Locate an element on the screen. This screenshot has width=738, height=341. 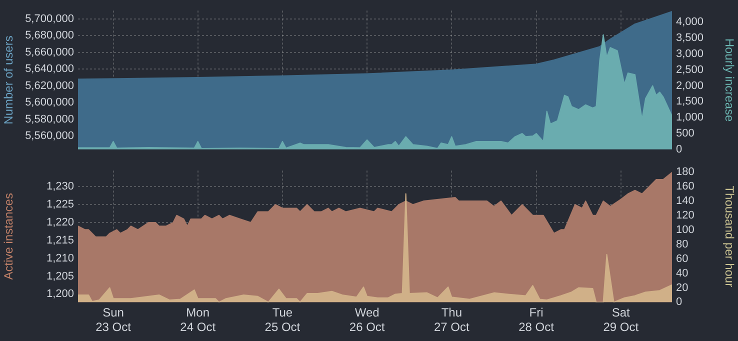
x-tick-label: Tue 25 Oct is located at coordinates (282, 320).